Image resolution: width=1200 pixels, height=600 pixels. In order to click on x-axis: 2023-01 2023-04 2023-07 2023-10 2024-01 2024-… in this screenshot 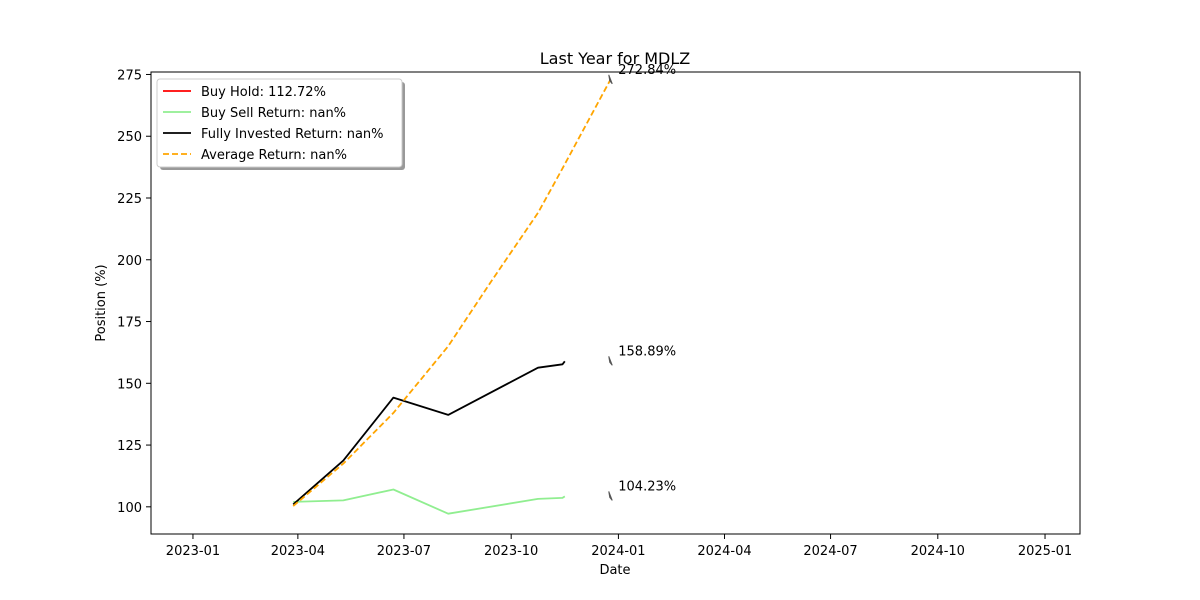, I will do `click(619, 546)`.